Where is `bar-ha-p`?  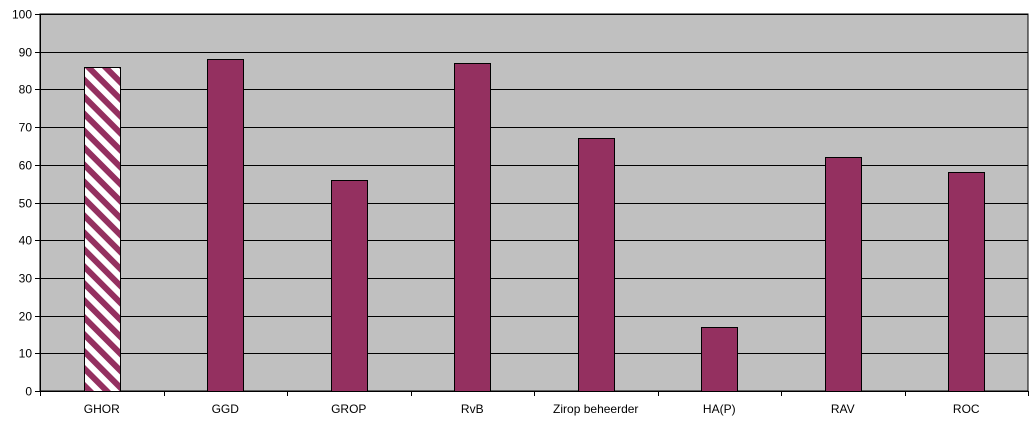
bar-ha-p is located at coordinates (719, 359).